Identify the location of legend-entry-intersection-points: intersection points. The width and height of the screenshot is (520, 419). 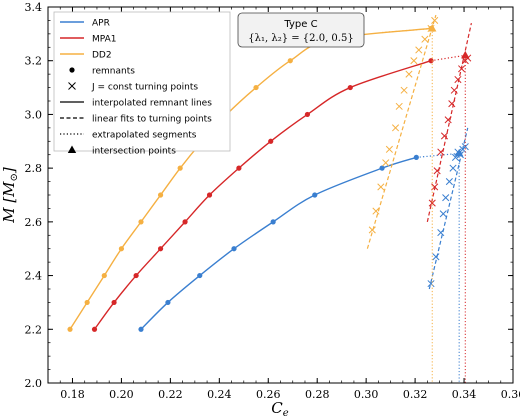
(121, 151).